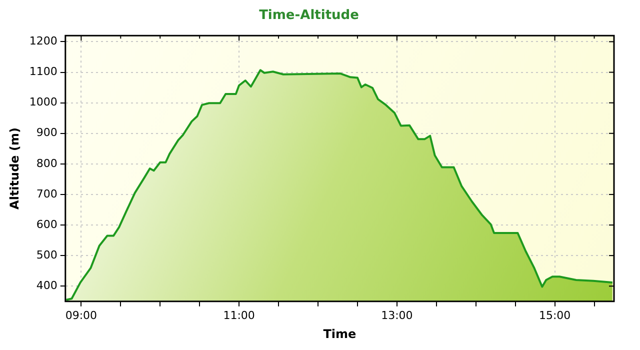 This screenshot has height=350, width=640. Describe the element at coordinates (47, 133) in the screenshot. I see `y-tick-label: 900` at that location.